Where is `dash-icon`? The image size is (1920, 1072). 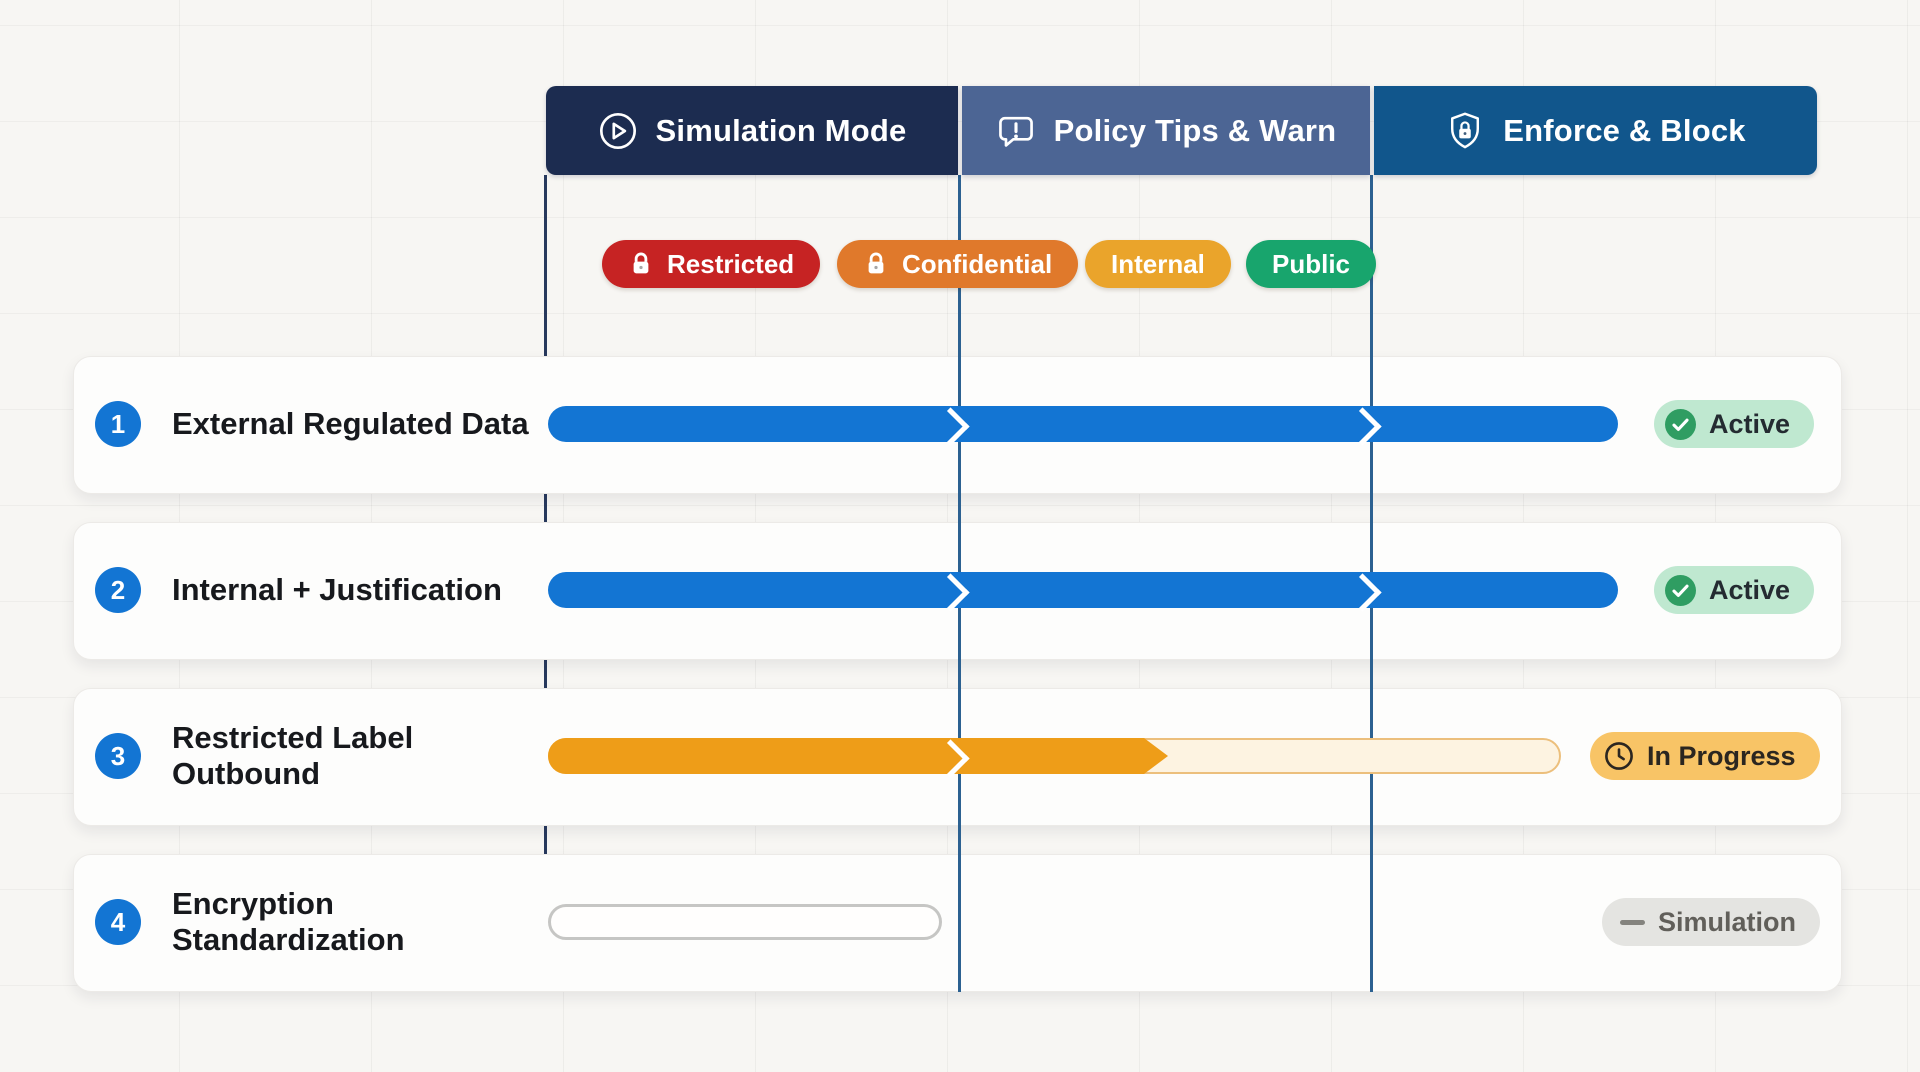
dash-icon is located at coordinates (1632, 922).